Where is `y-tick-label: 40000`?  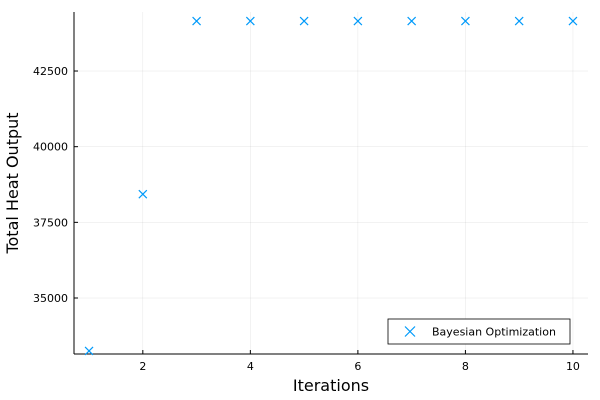
y-tick-label: 40000 is located at coordinates (50, 147).